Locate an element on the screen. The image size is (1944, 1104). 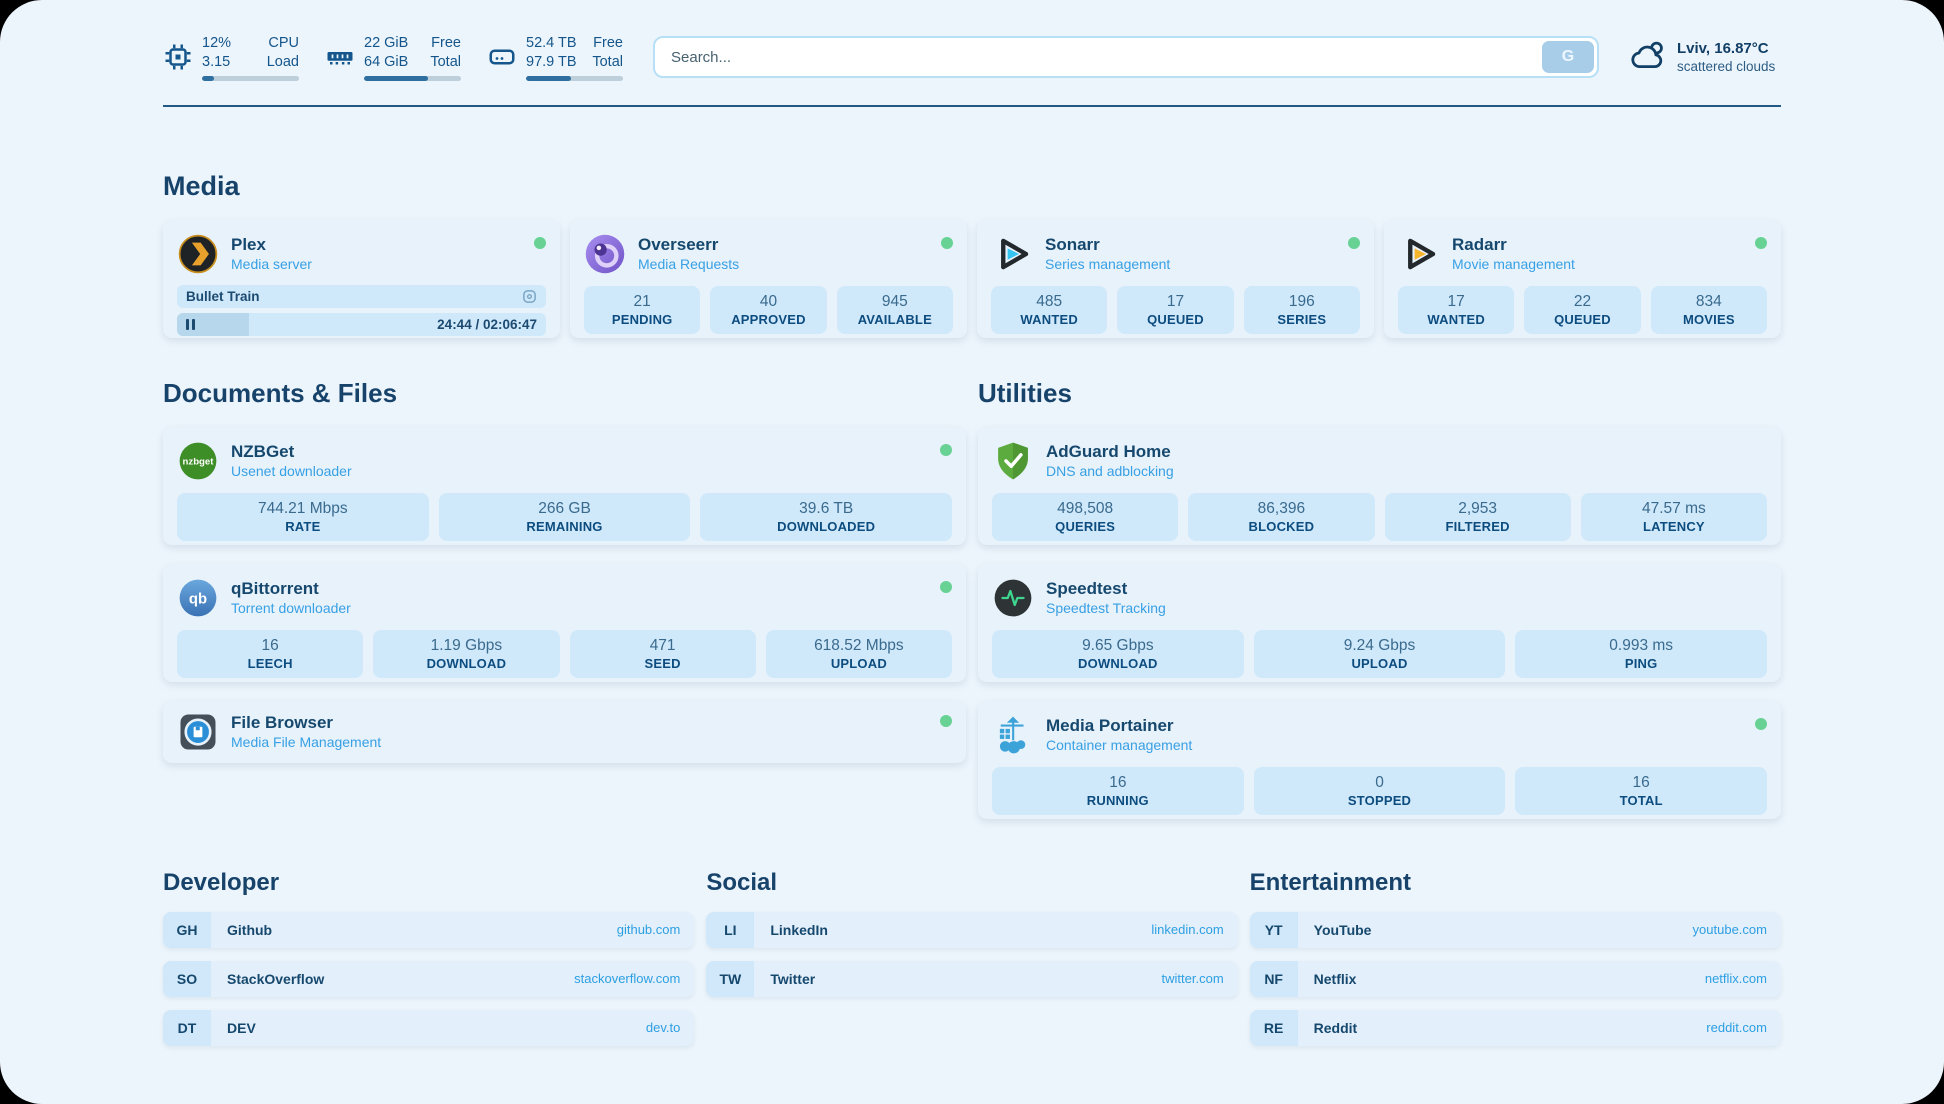
cpu-usage-value: 12% is located at coordinates (217, 43).